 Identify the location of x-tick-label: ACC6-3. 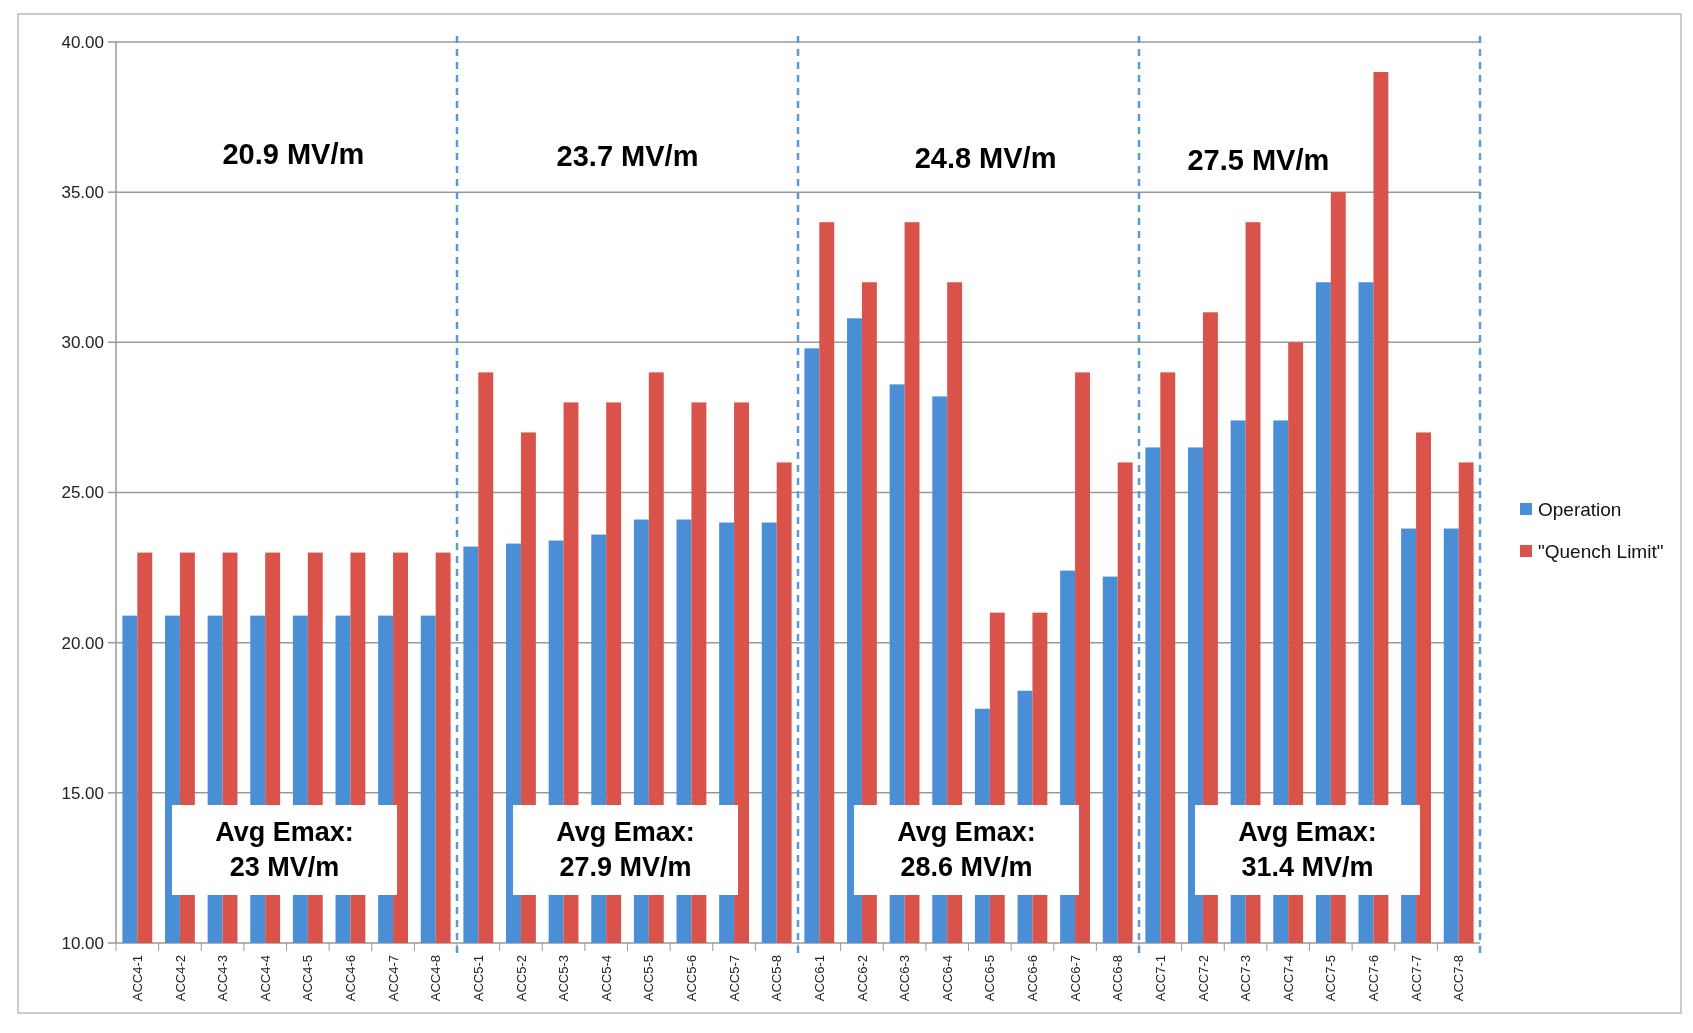
(905, 978).